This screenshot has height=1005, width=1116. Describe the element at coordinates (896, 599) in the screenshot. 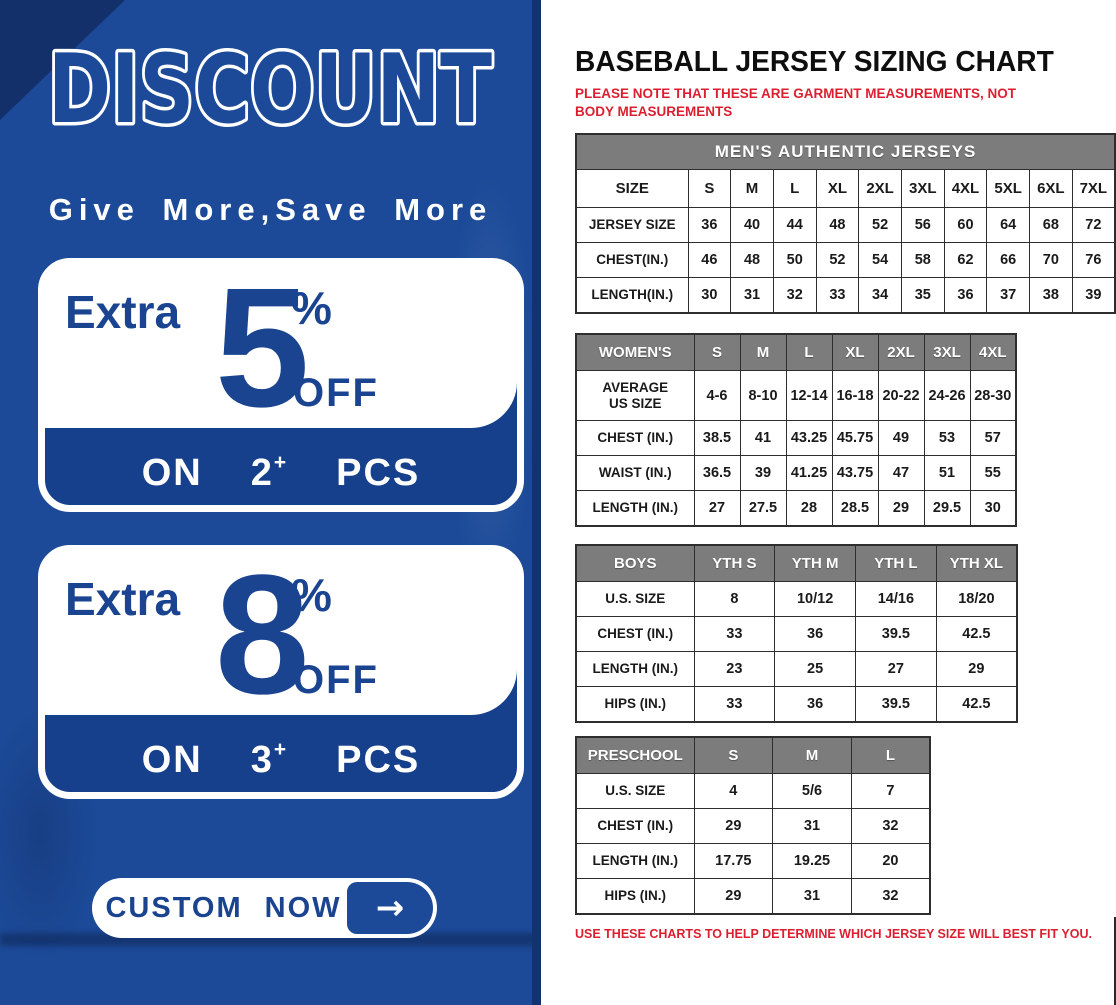

I see `table-cell: 14/16` at that location.